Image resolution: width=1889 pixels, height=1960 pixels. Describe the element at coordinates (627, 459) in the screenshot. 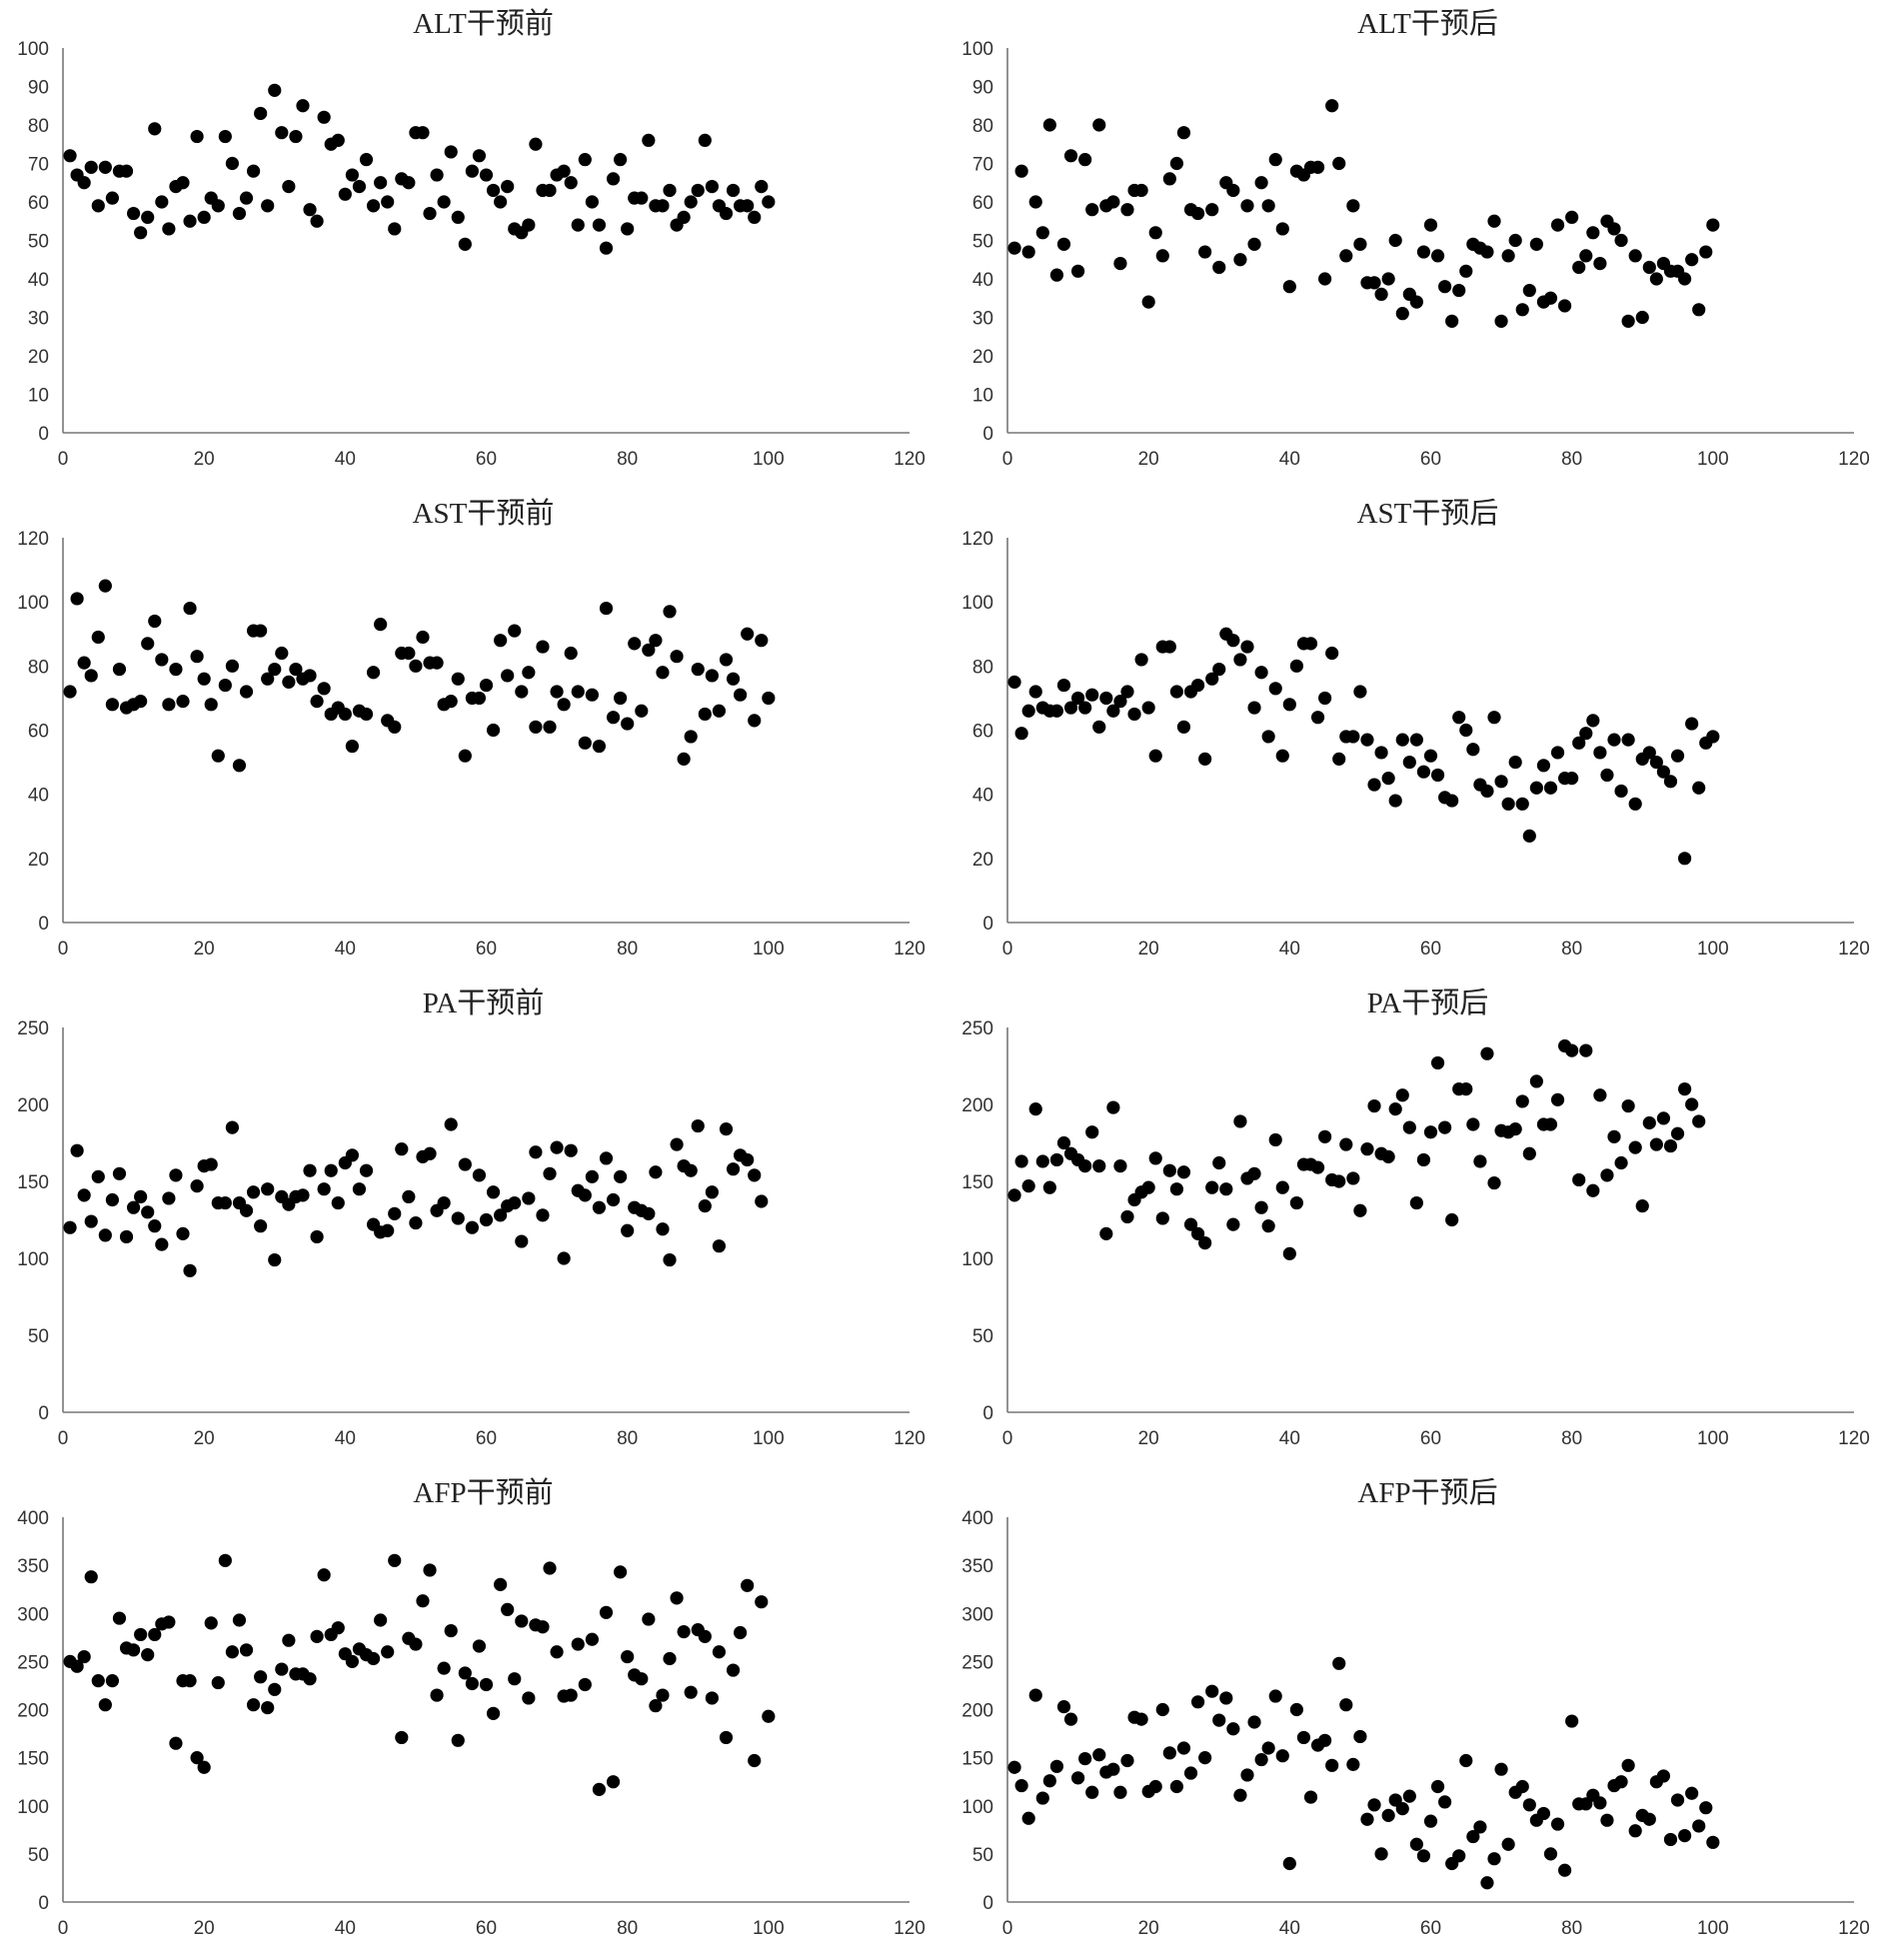

I see `x-tick-label: 80` at that location.